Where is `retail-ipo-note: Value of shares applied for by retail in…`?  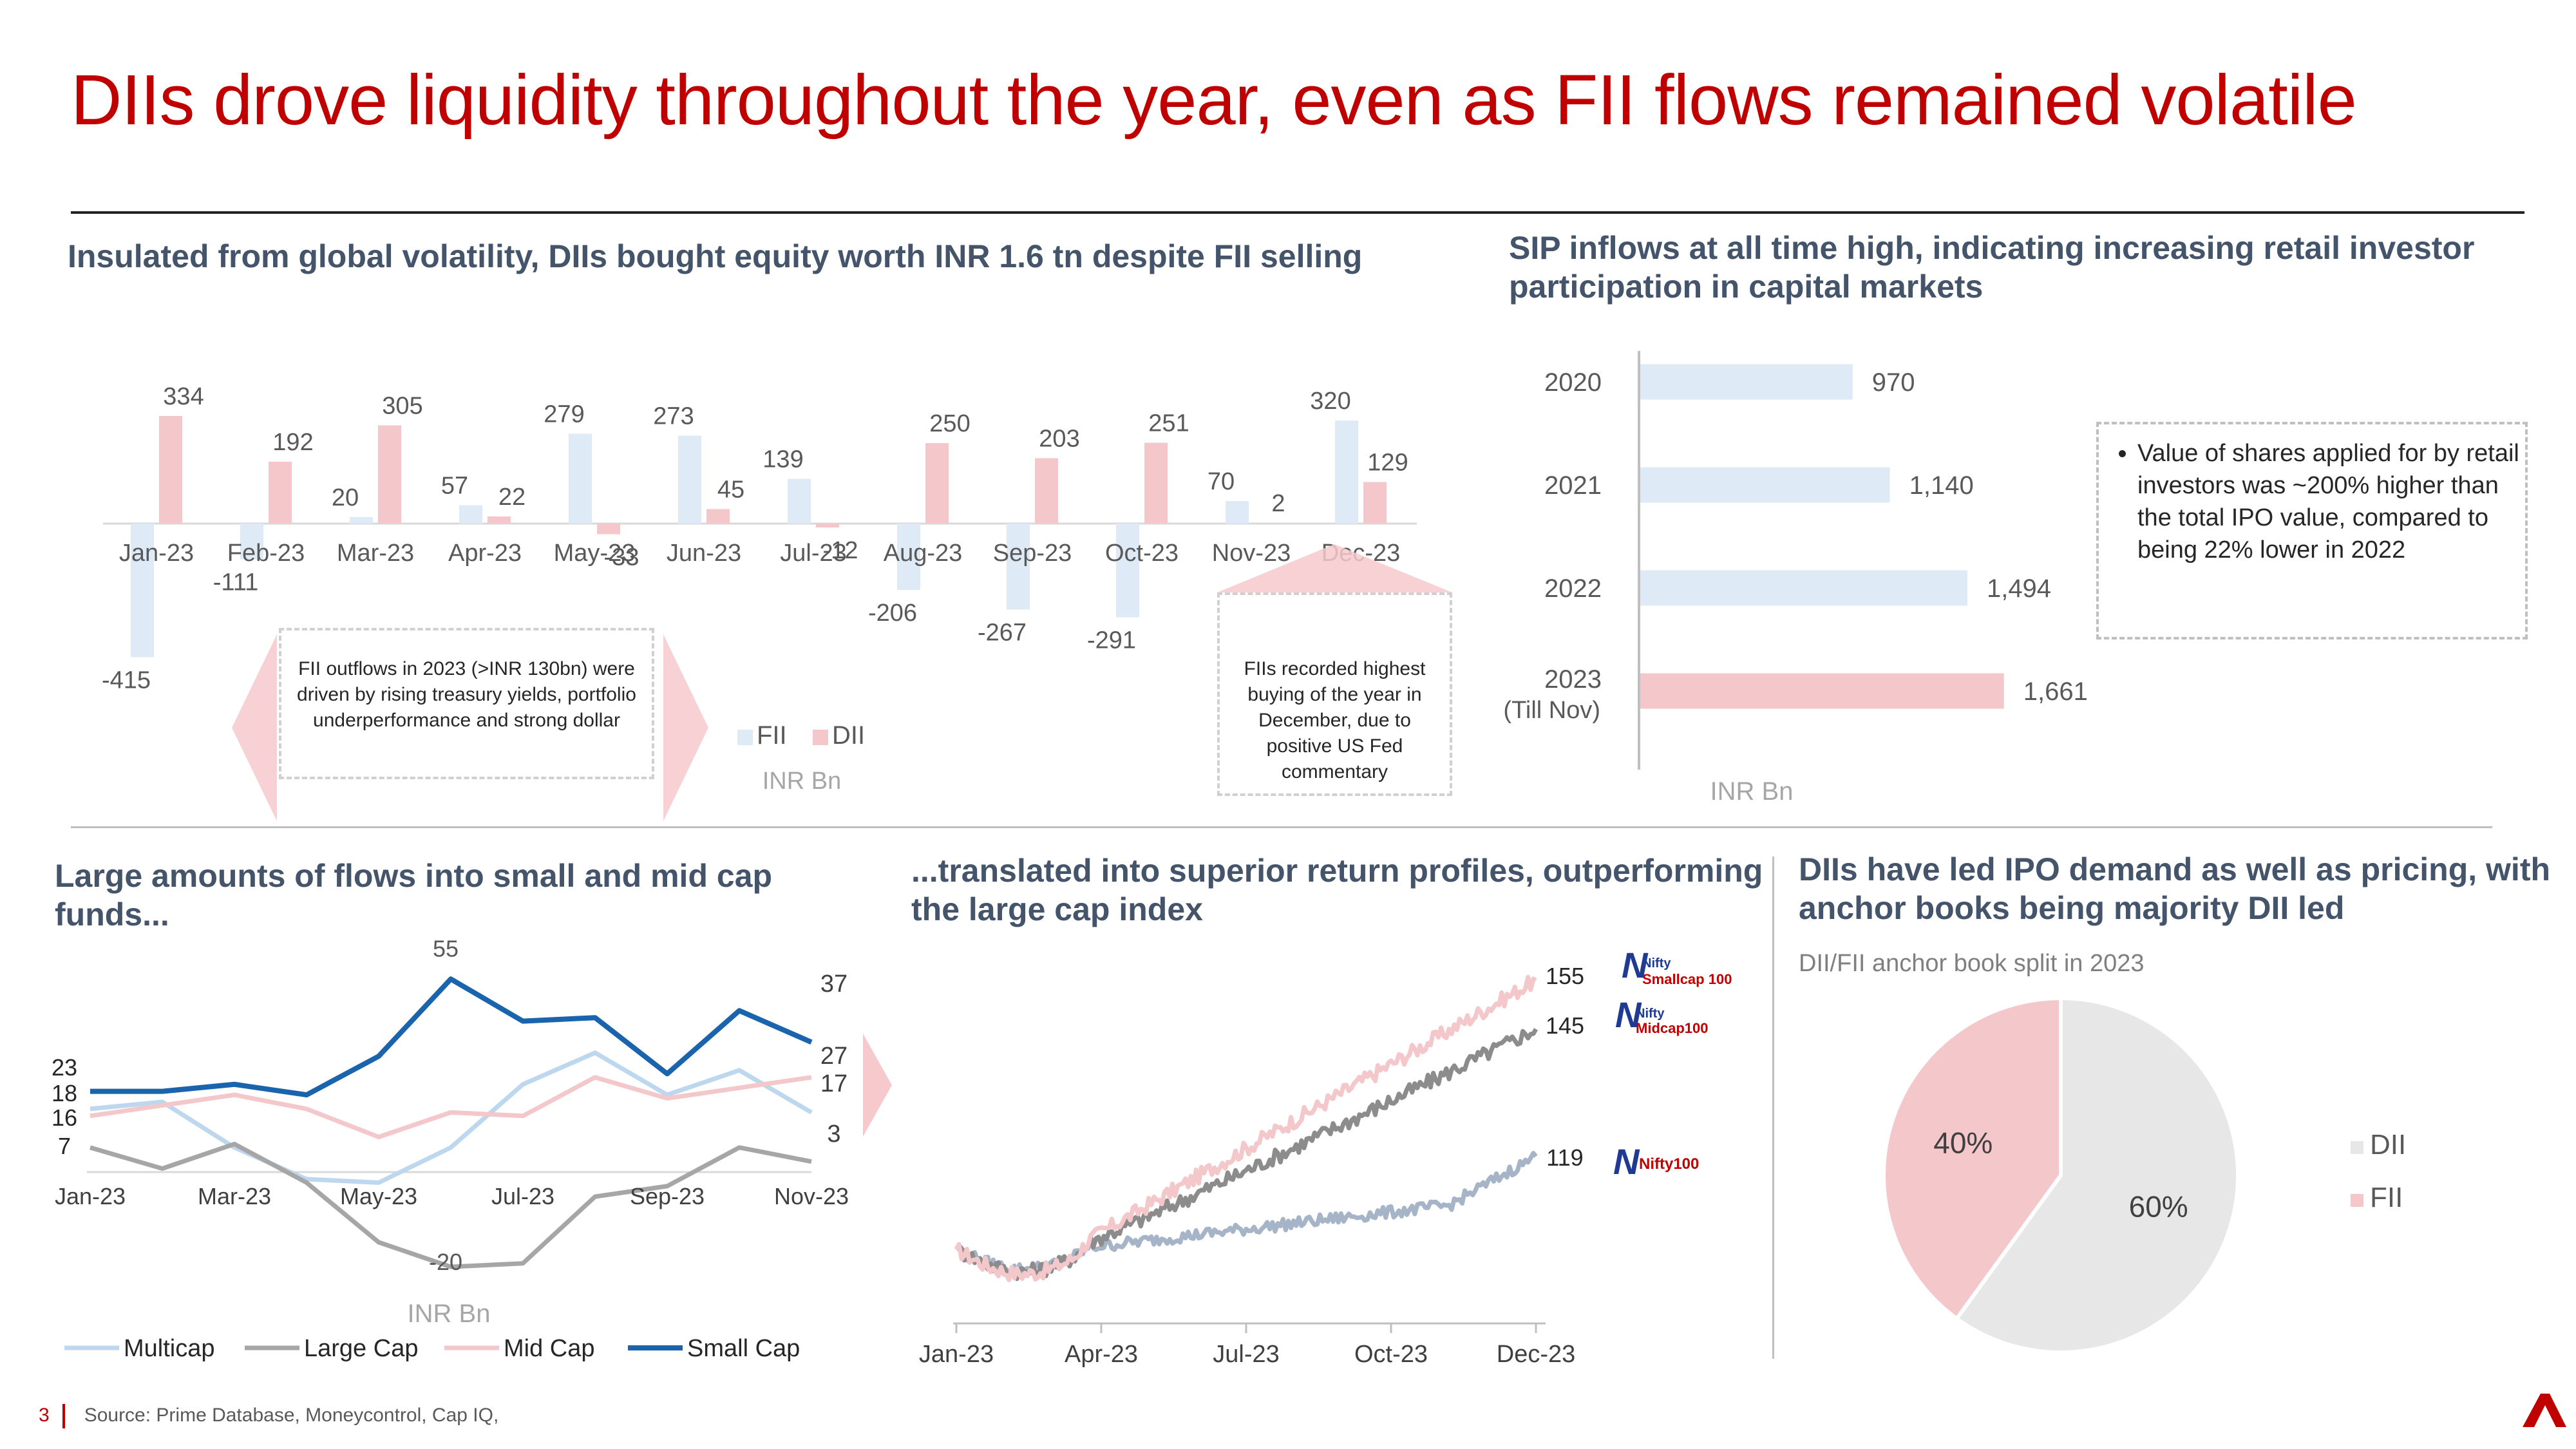 retail-ipo-note: Value of shares applied for by retail in… is located at coordinates (2312, 530).